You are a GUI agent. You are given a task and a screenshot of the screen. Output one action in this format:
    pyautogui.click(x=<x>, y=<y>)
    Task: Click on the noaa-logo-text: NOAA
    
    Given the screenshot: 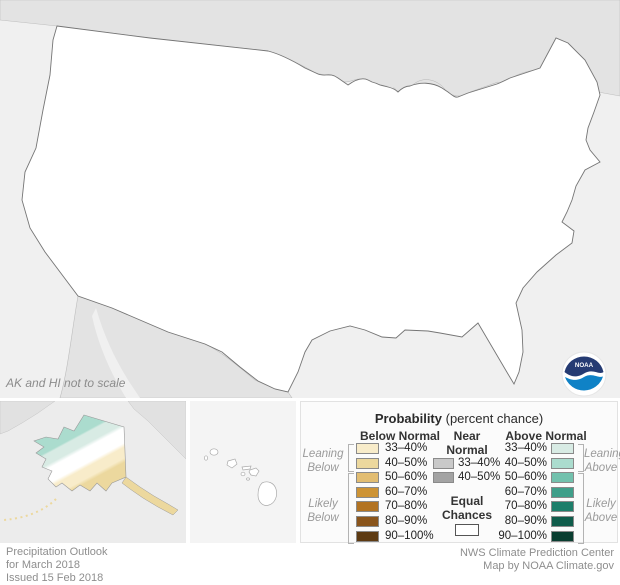 What is the action you would take?
    pyautogui.click(x=584, y=365)
    